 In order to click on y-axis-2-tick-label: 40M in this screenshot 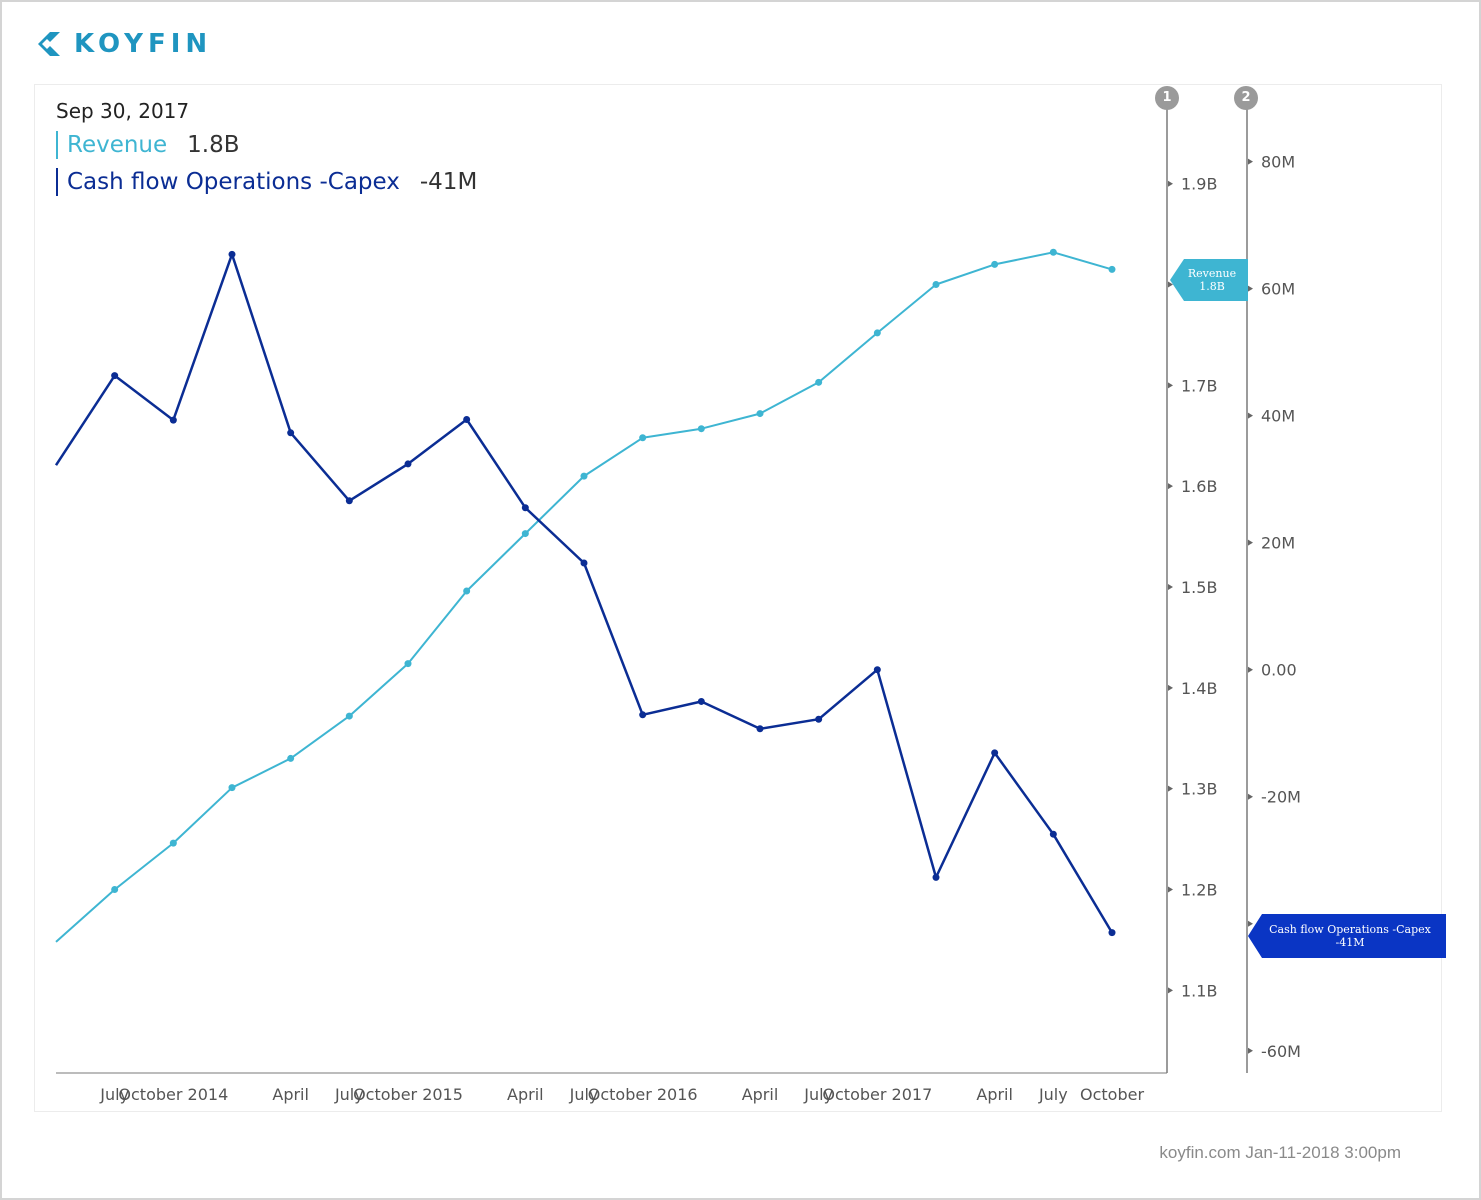, I will do `click(1278, 416)`.